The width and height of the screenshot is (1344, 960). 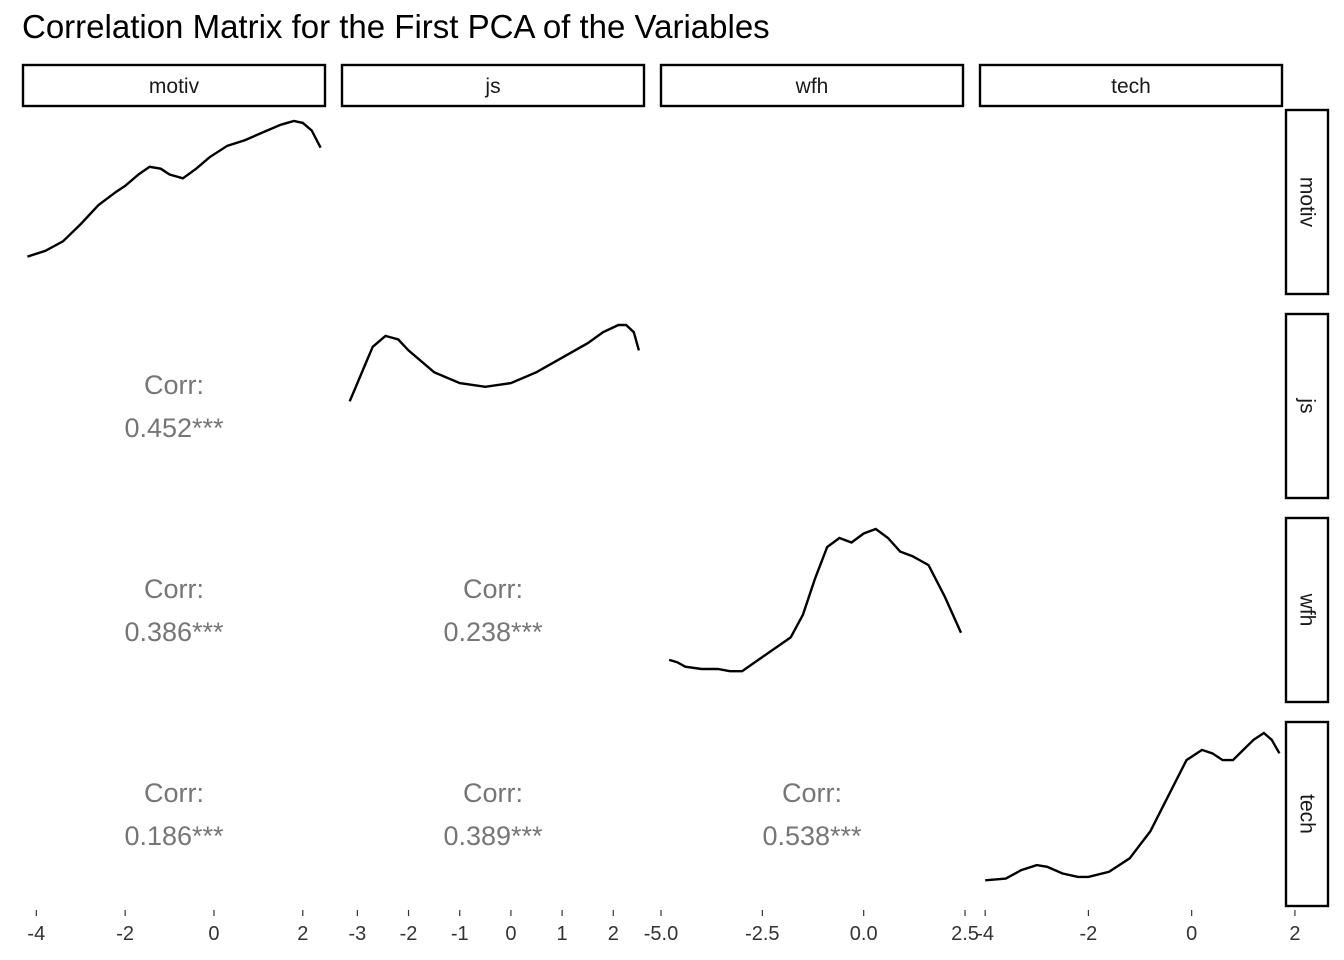 I want to click on x-tick-label-motiv: -2, so click(x=125, y=934).